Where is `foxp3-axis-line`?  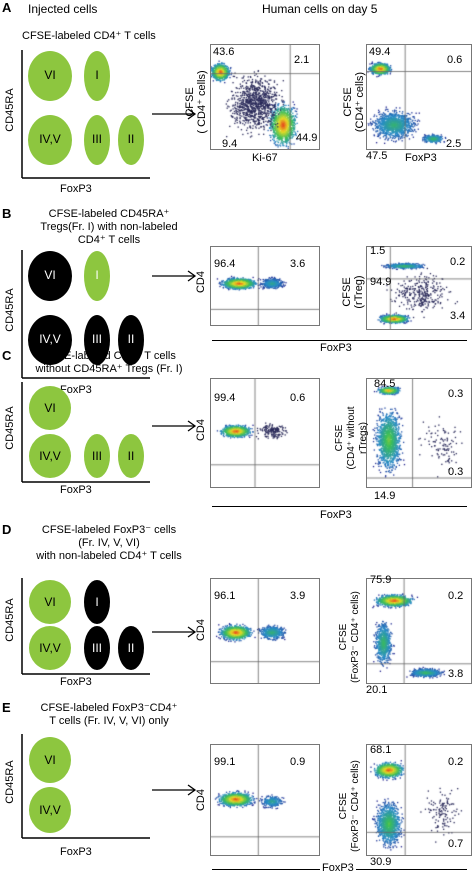
foxp3-axis-line is located at coordinates (339, 506).